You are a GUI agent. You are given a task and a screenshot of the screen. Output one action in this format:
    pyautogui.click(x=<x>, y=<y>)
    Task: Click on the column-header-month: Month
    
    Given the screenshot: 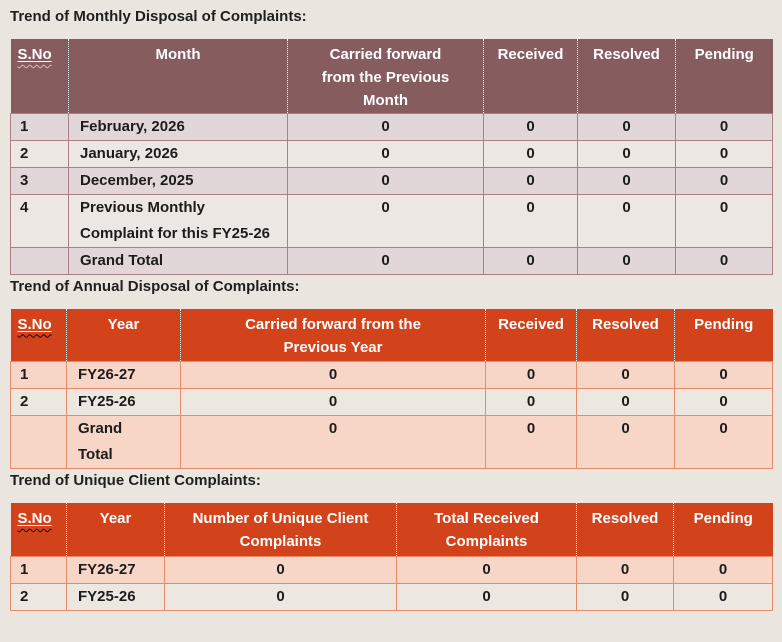 What is the action you would take?
    pyautogui.click(x=178, y=76)
    